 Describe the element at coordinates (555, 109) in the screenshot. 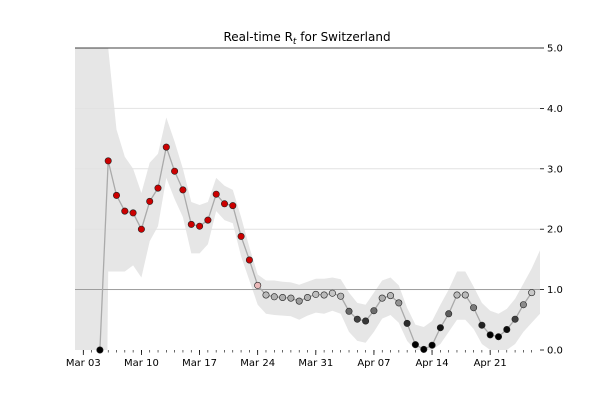

I see `y-tick-label: 4.0` at that location.